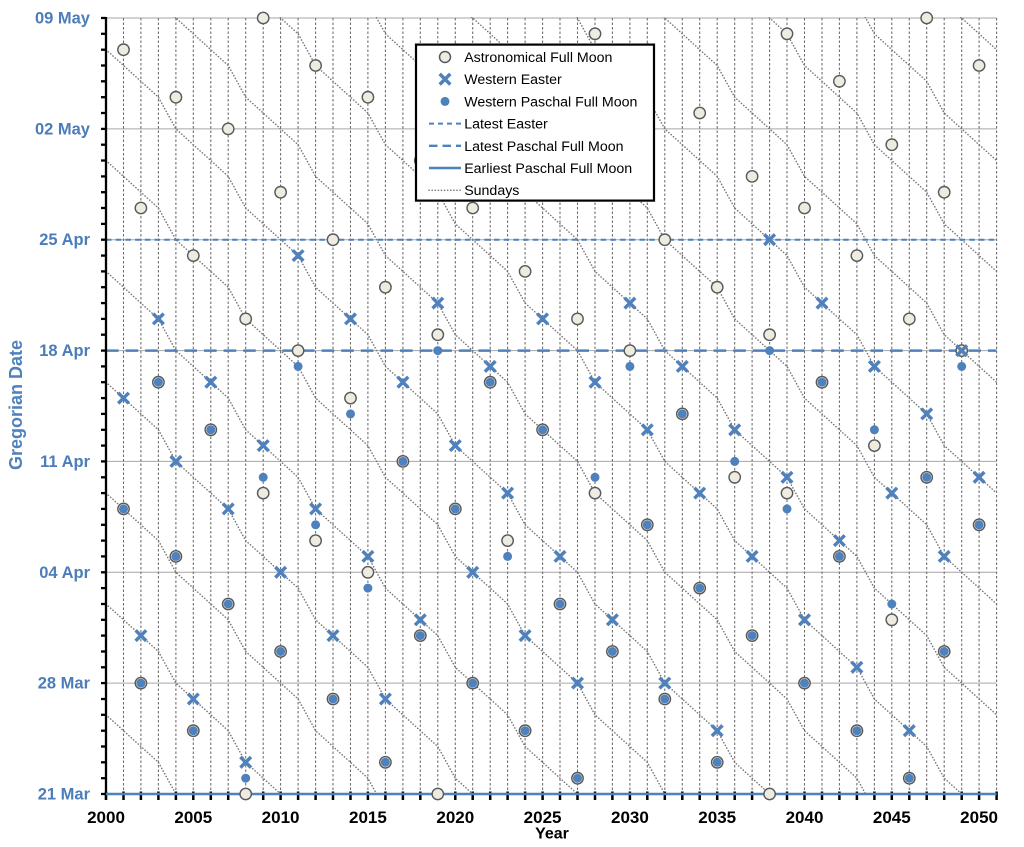  What do you see at coordinates (552, 834) in the screenshot?
I see `svg-text: Year` at bounding box center [552, 834].